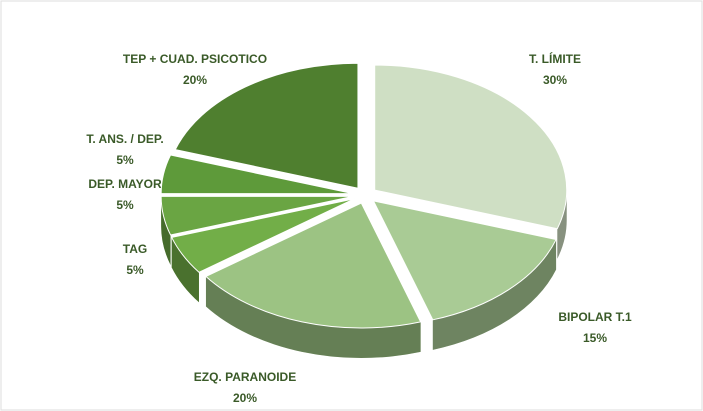 The height and width of the screenshot is (411, 703). I want to click on slice-label: T. ANS. / DEP., so click(124, 139).